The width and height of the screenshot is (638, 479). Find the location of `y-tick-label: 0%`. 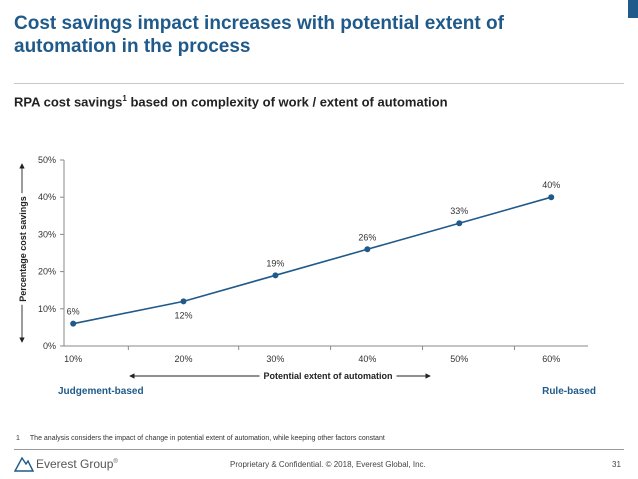

y-tick-label: 0% is located at coordinates (49, 346).